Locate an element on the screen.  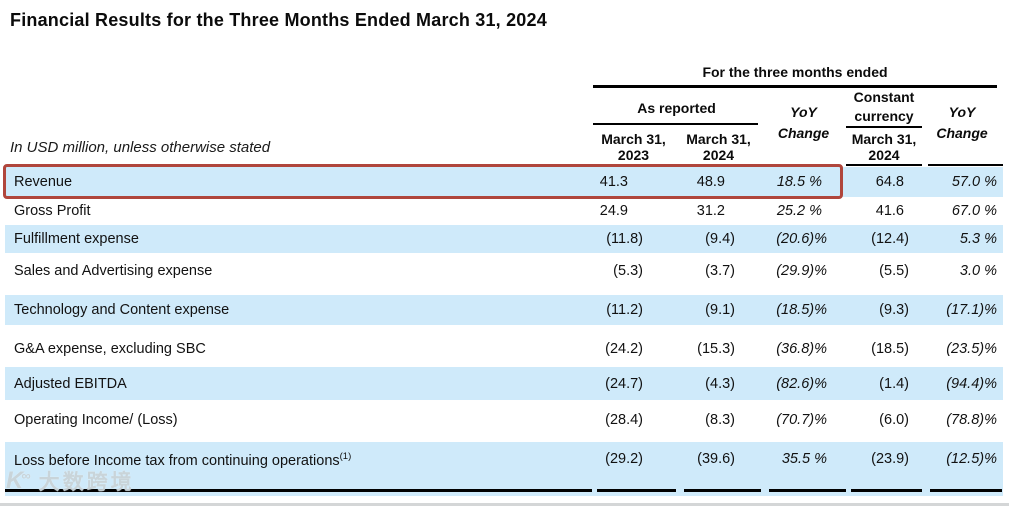
cell-mar-2024: (4.3) is located at coordinates (720, 383).